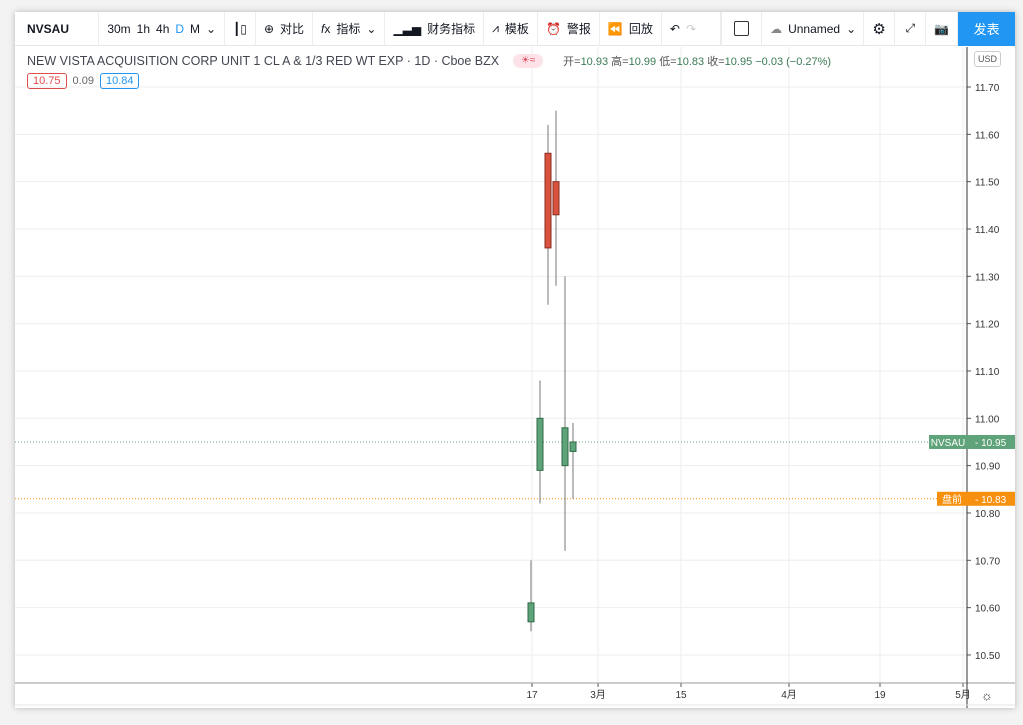 Image resolution: width=1023 pixels, height=725 pixels. I want to click on indicators-button: fx 指标 ⌄, so click(349, 28).